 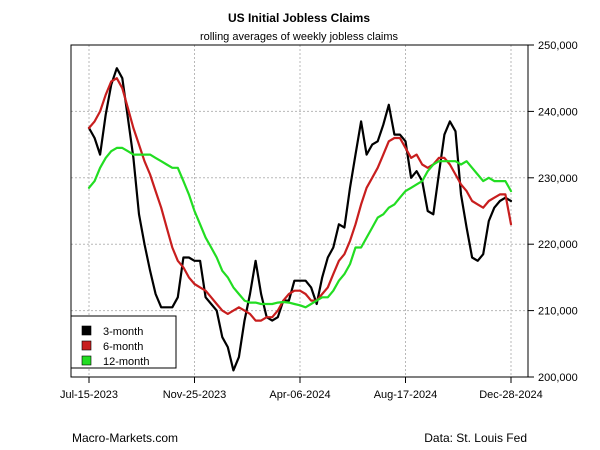 What do you see at coordinates (475, 438) in the screenshot?
I see `footer-data-credit: Data: St. Louis Fed` at bounding box center [475, 438].